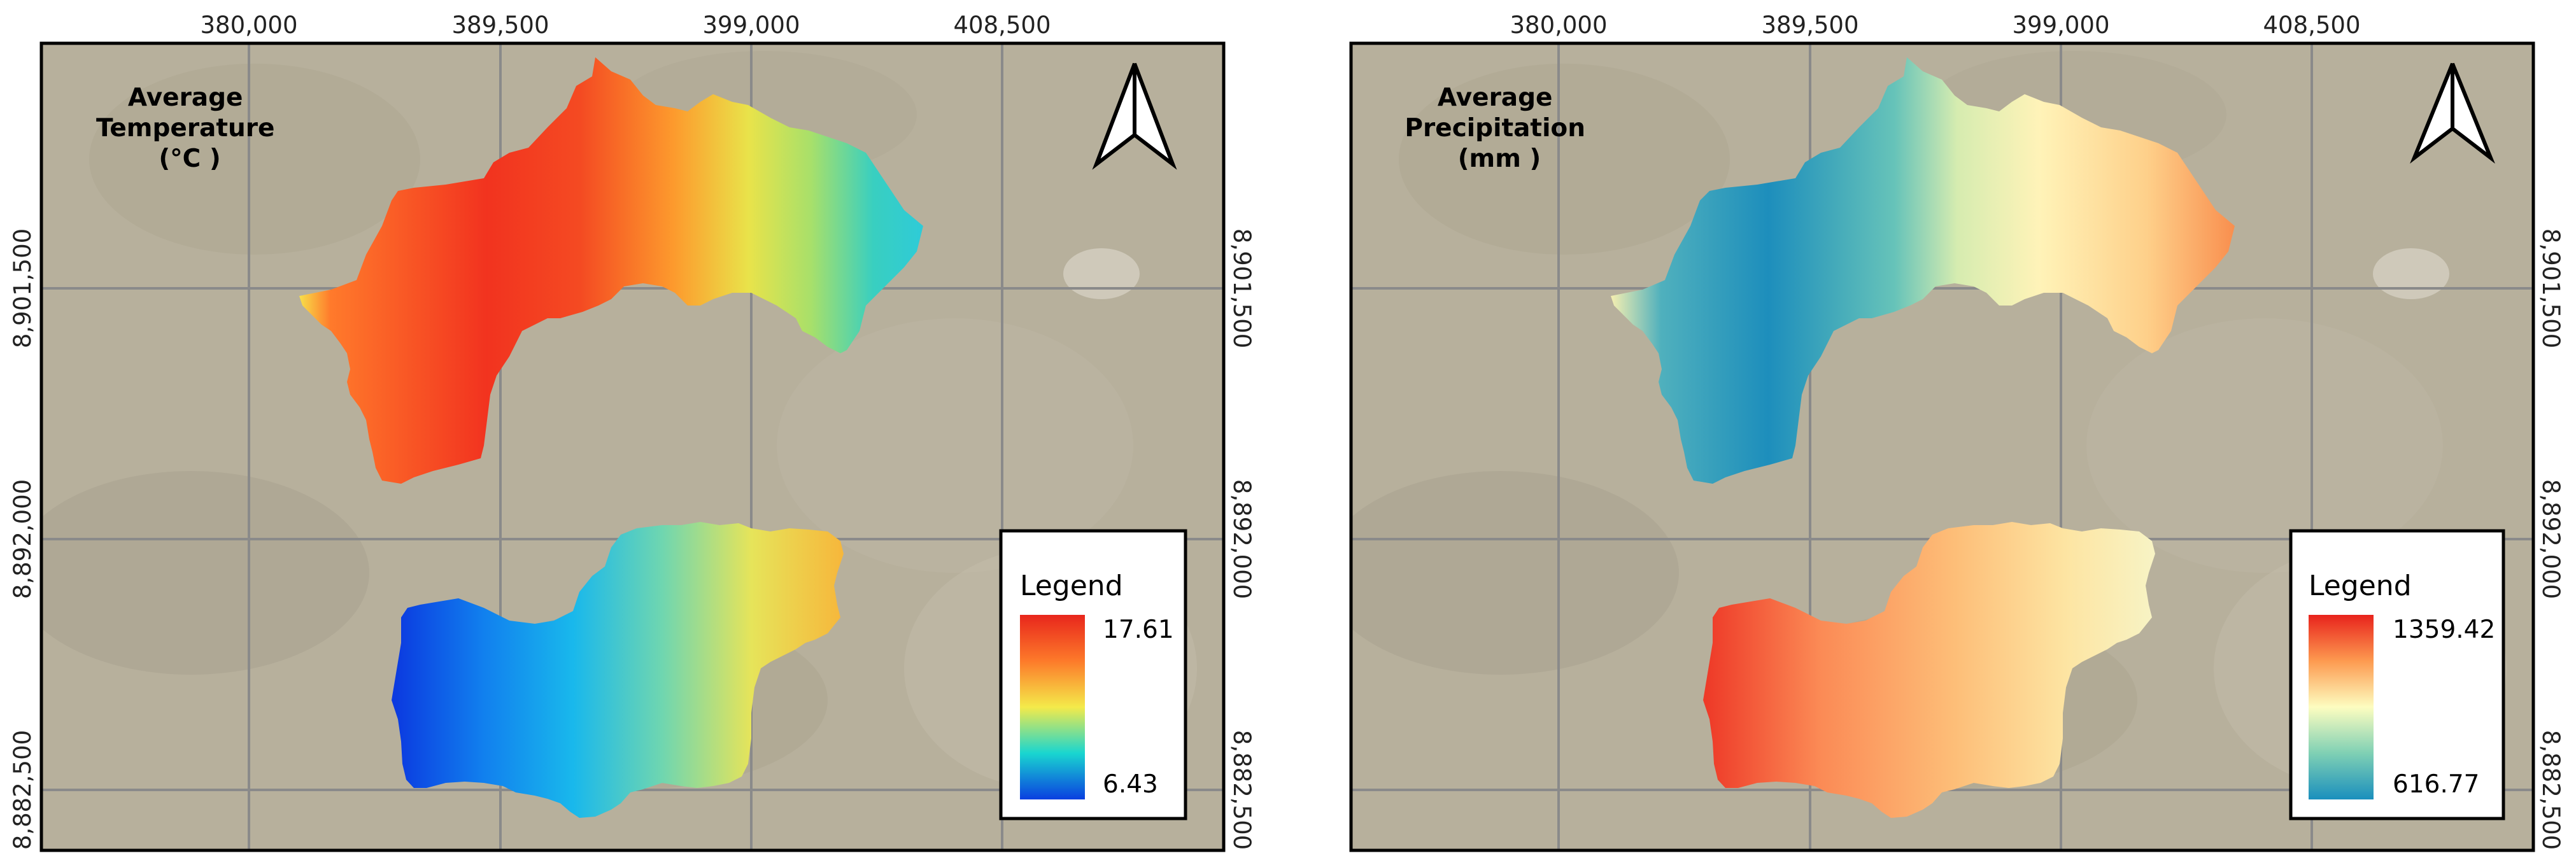 The image size is (2576, 865). What do you see at coordinates (1499, 128) in the screenshot?
I see `map-title: Average Precipitation (mm )` at bounding box center [1499, 128].